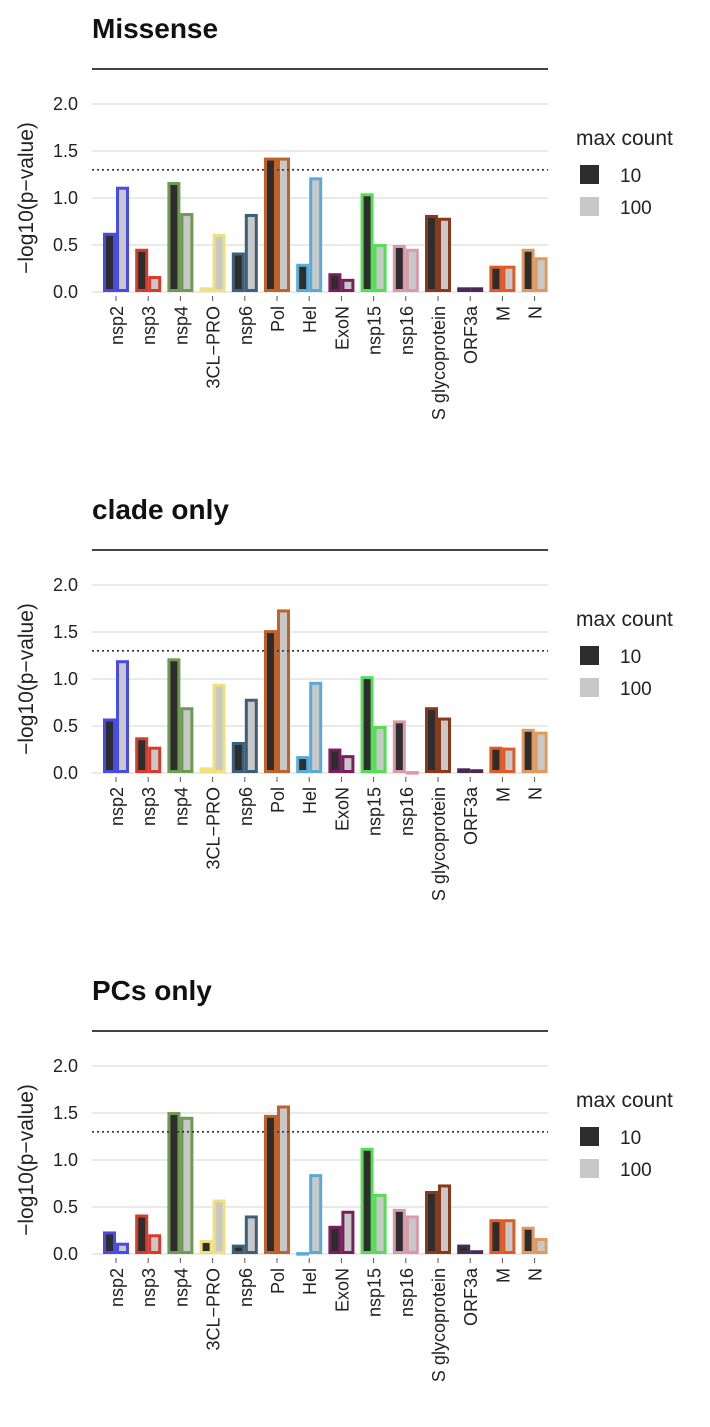 The image size is (710, 1427). Describe the element at coordinates (65, 585) in the screenshot. I see `y-tick-label: 2.0` at that location.